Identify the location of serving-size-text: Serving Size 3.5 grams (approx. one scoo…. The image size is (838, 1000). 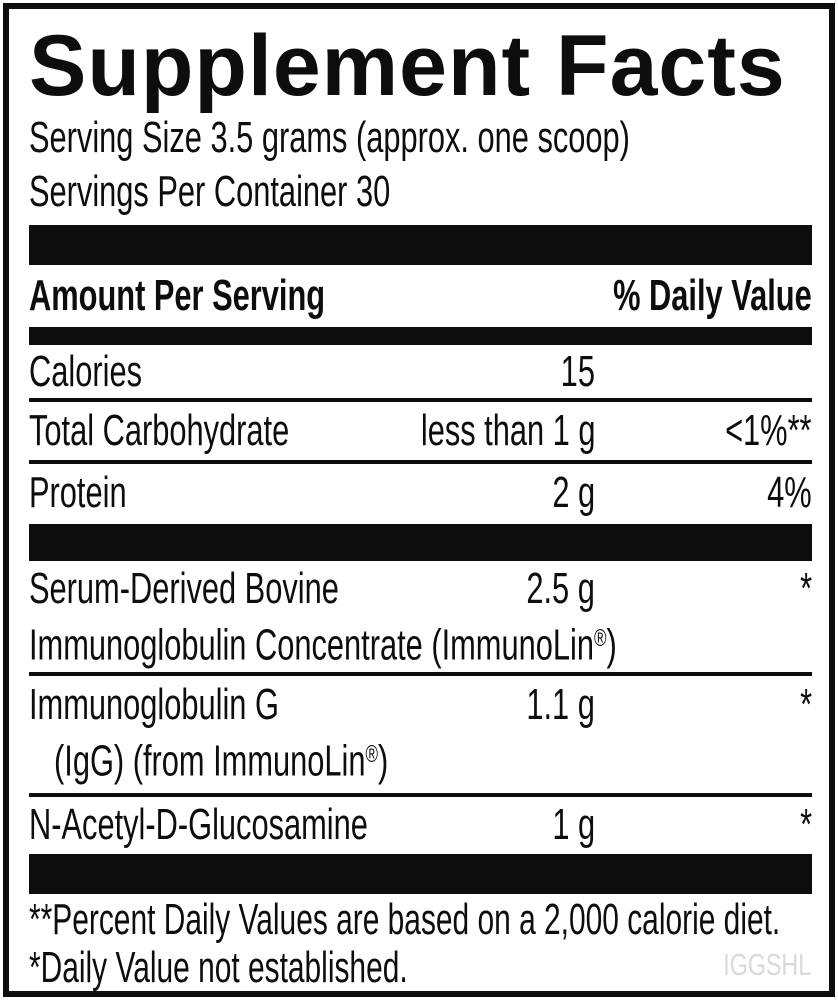
(329, 137).